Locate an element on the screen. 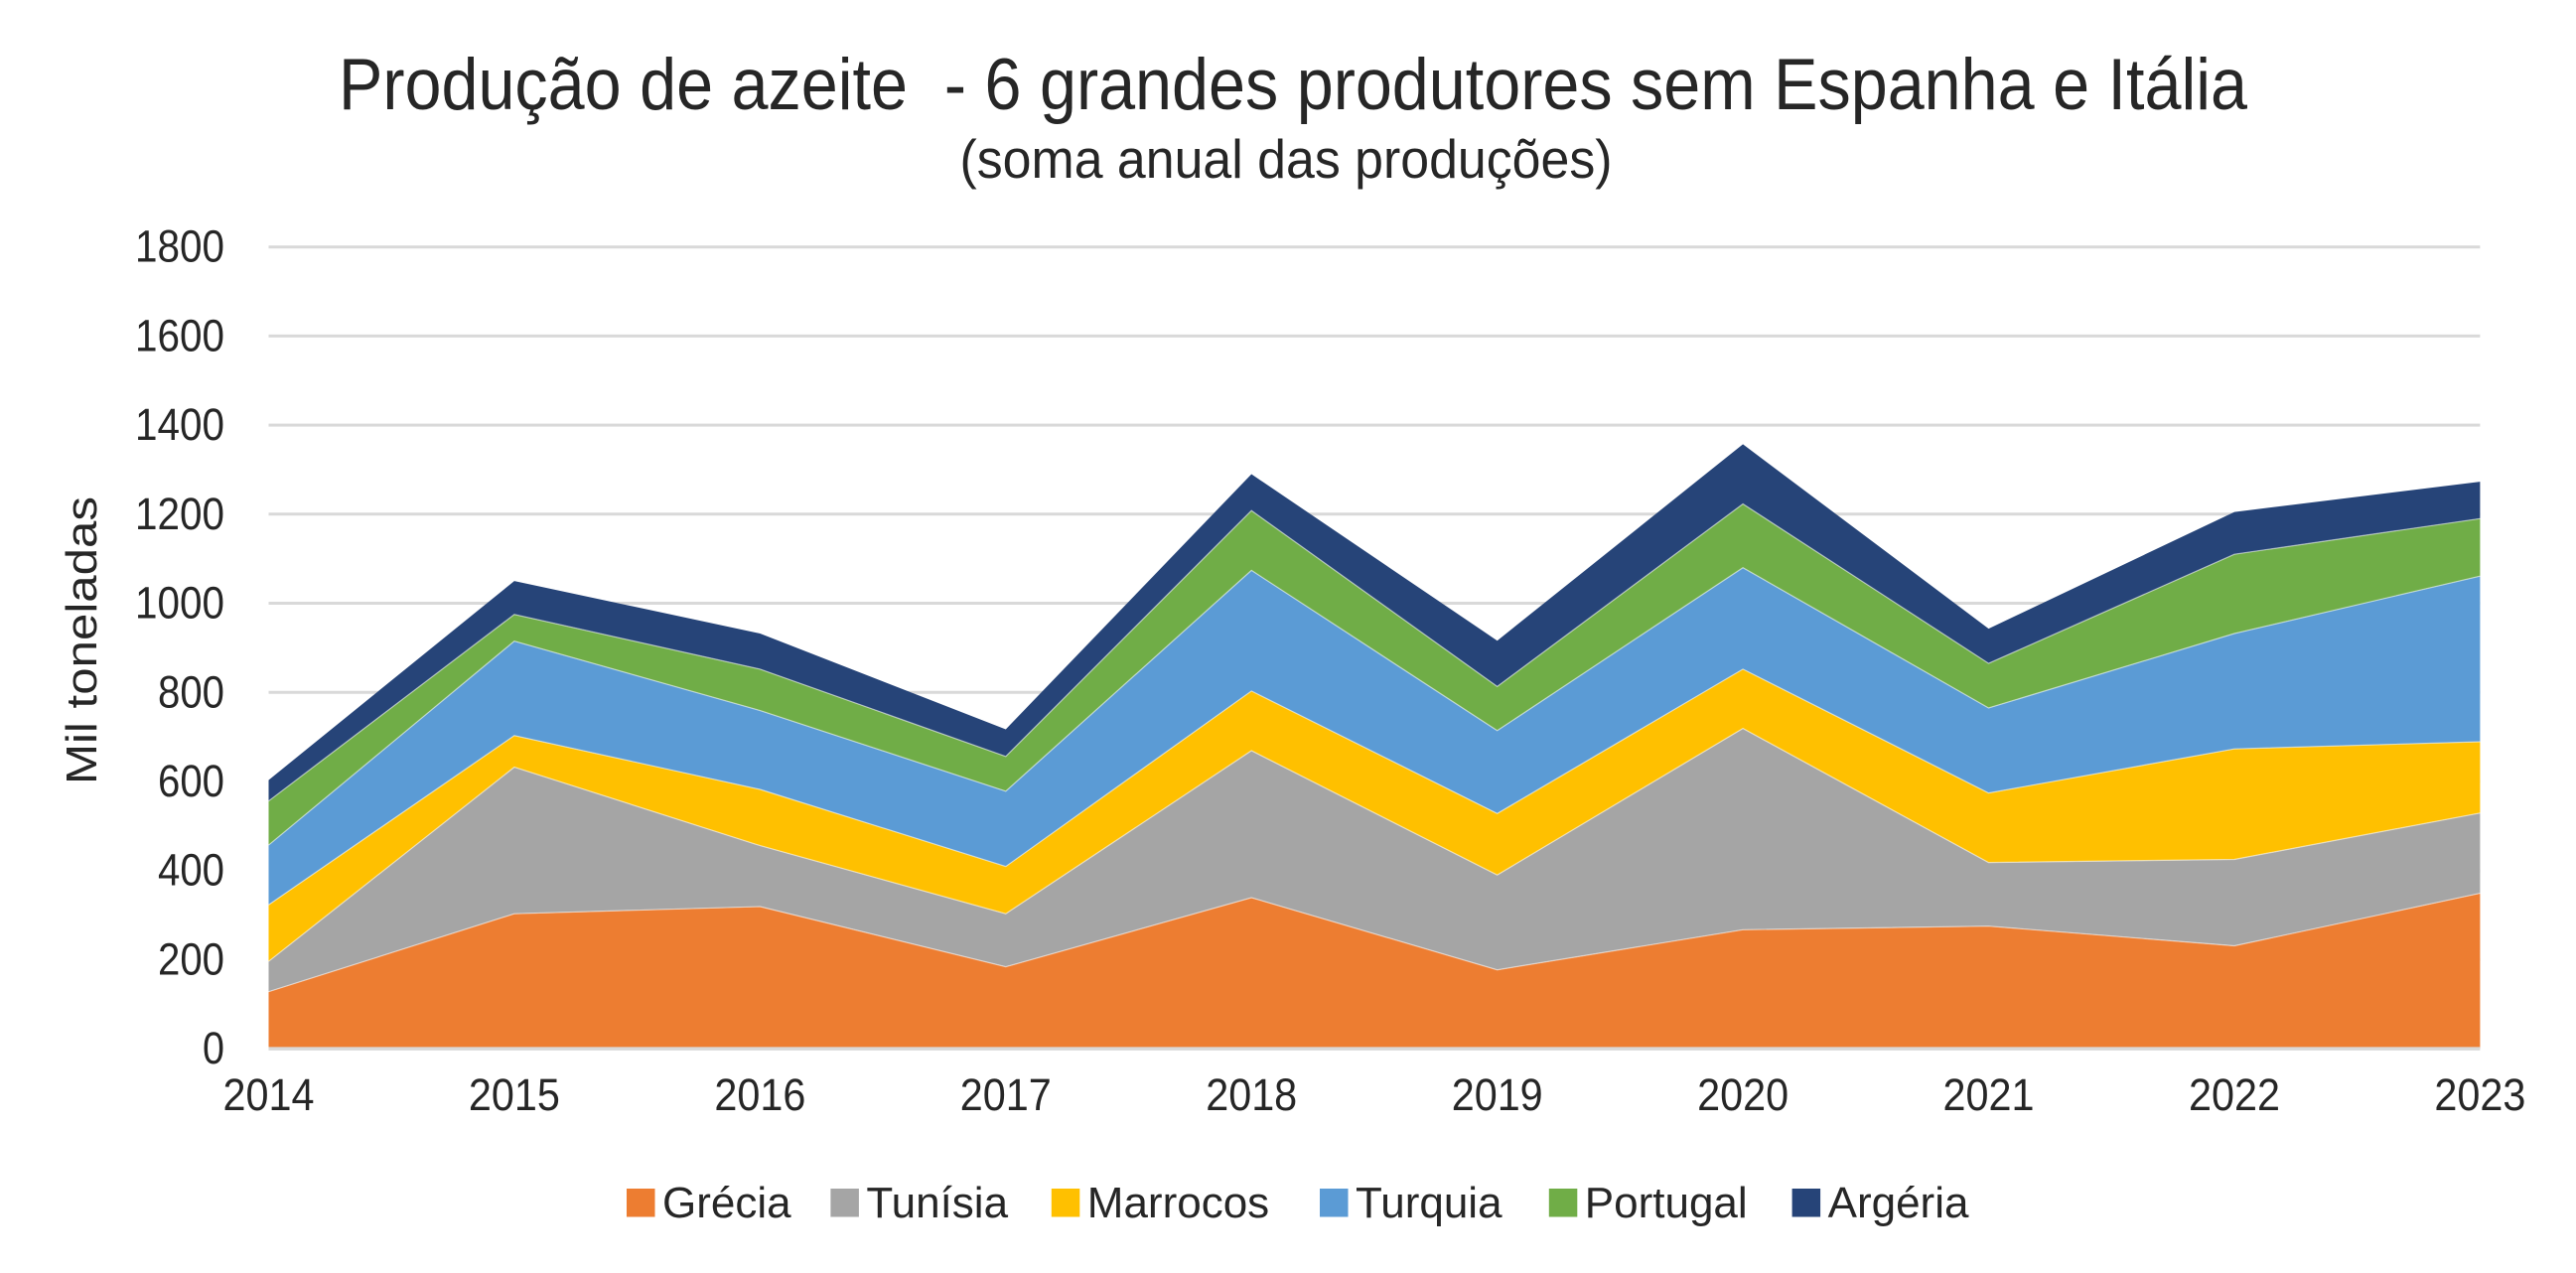 This screenshot has height=1273, width=2576. svg-text: 600 is located at coordinates (191, 781).